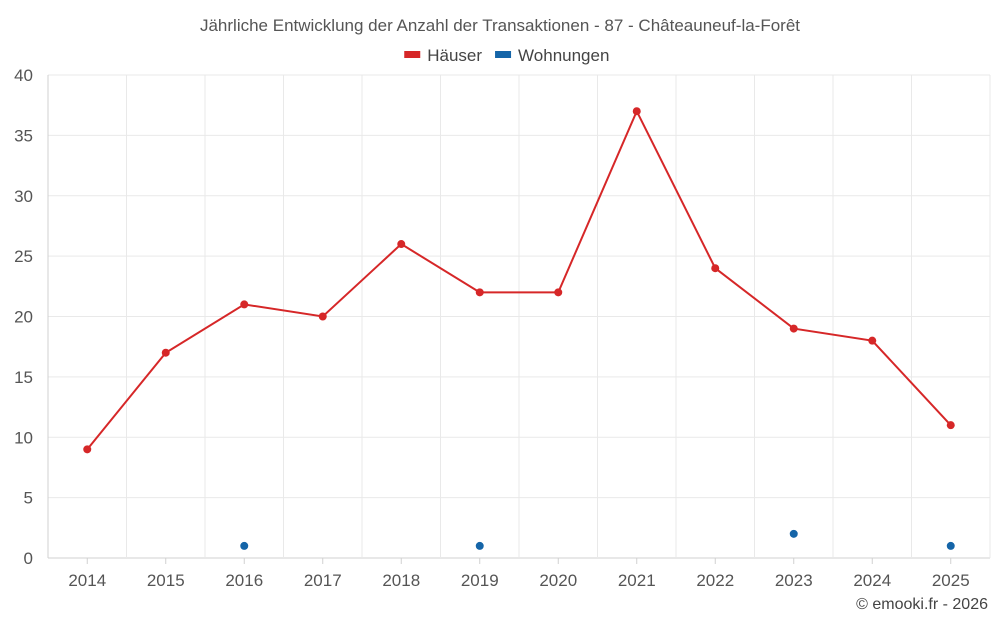 Image resolution: width=1000 pixels, height=625 pixels. Describe the element at coordinates (23, 377) in the screenshot. I see `y-tick-label: 15` at that location.